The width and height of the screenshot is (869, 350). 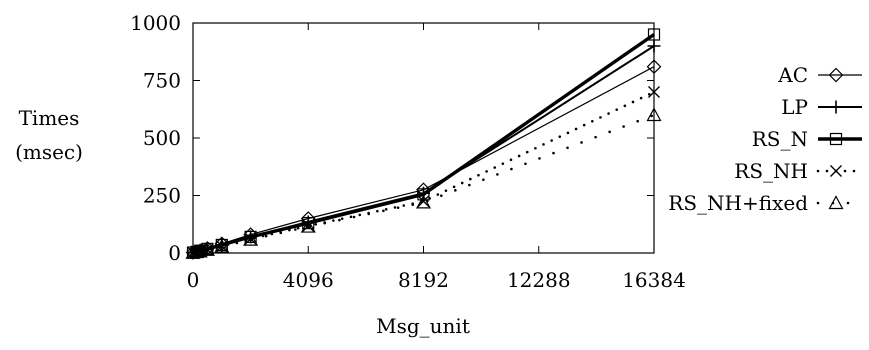 I want to click on y-tick-label: 250, so click(x=162, y=196).